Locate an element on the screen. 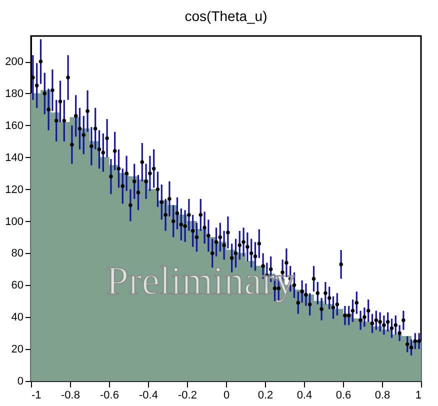 This screenshot has height=406, width=438. x-tick-label: -1 is located at coordinates (37, 396).